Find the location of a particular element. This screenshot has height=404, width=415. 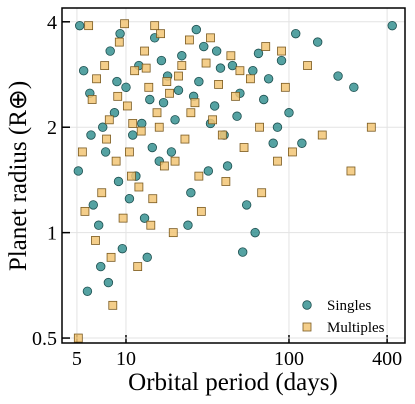

y-axis-label: Planet radius (R⊕) is located at coordinates (18, 176).